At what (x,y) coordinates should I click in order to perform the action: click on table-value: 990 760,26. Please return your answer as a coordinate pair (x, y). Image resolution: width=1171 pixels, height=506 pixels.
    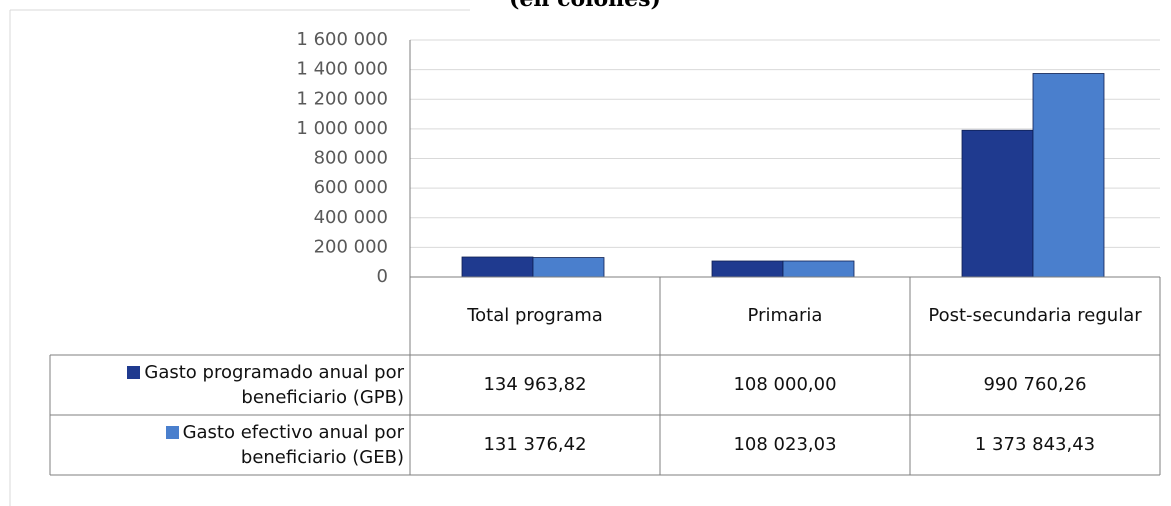
    Looking at the image, I should click on (1035, 385).